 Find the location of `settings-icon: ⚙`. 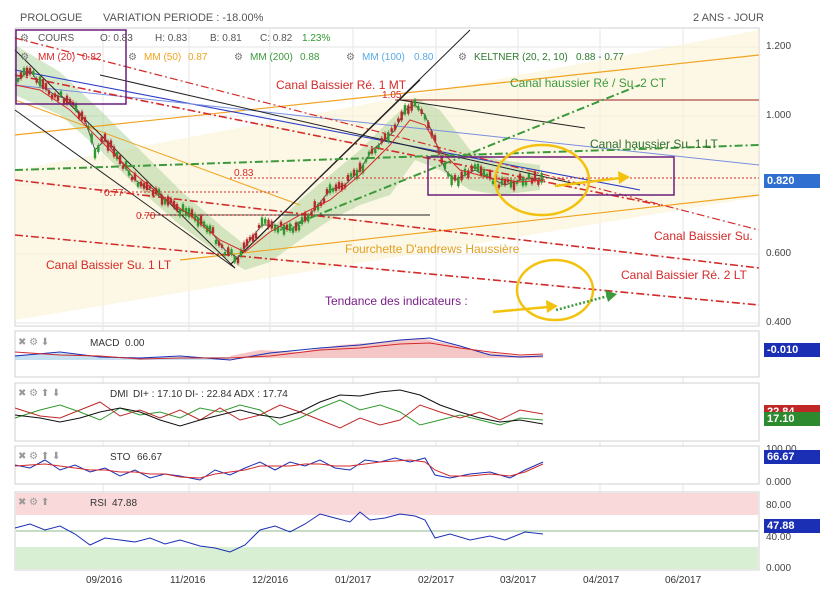

settings-icon: ⚙ is located at coordinates (24, 38).